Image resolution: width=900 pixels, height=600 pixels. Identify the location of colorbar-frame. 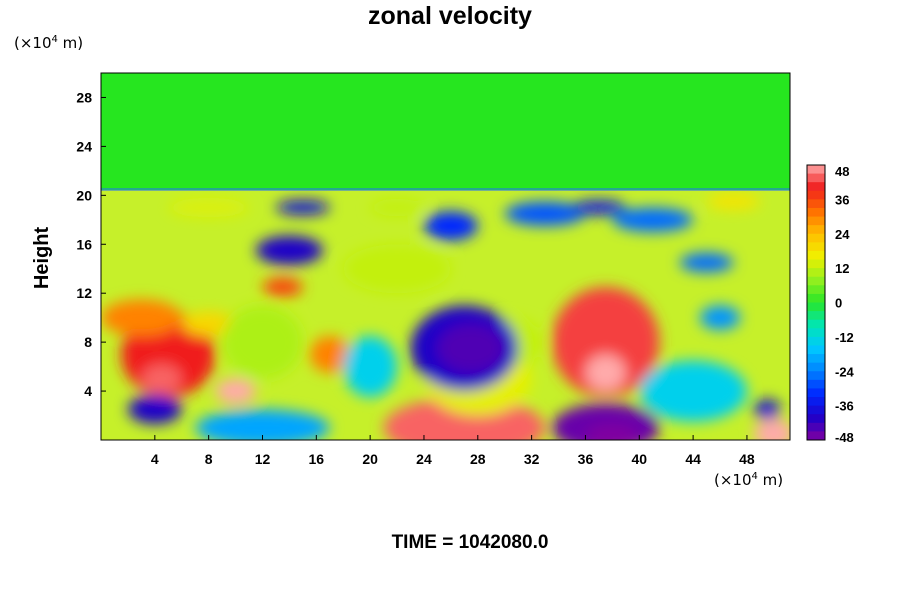
(816, 302).